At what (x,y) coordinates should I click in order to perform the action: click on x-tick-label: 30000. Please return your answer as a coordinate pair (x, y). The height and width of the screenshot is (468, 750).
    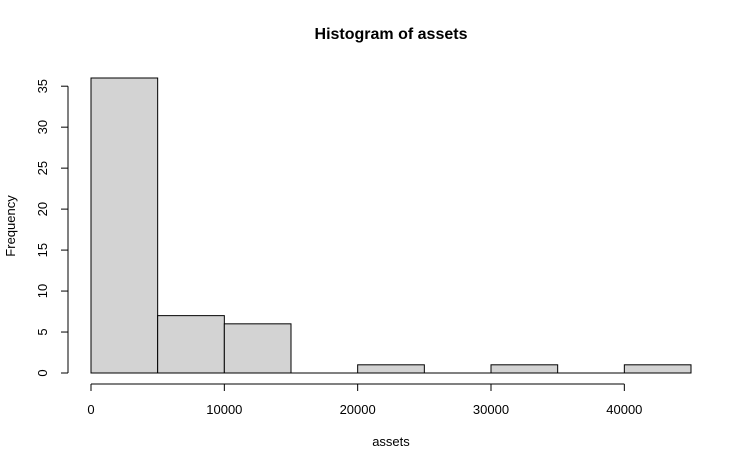
    Looking at the image, I should click on (491, 409).